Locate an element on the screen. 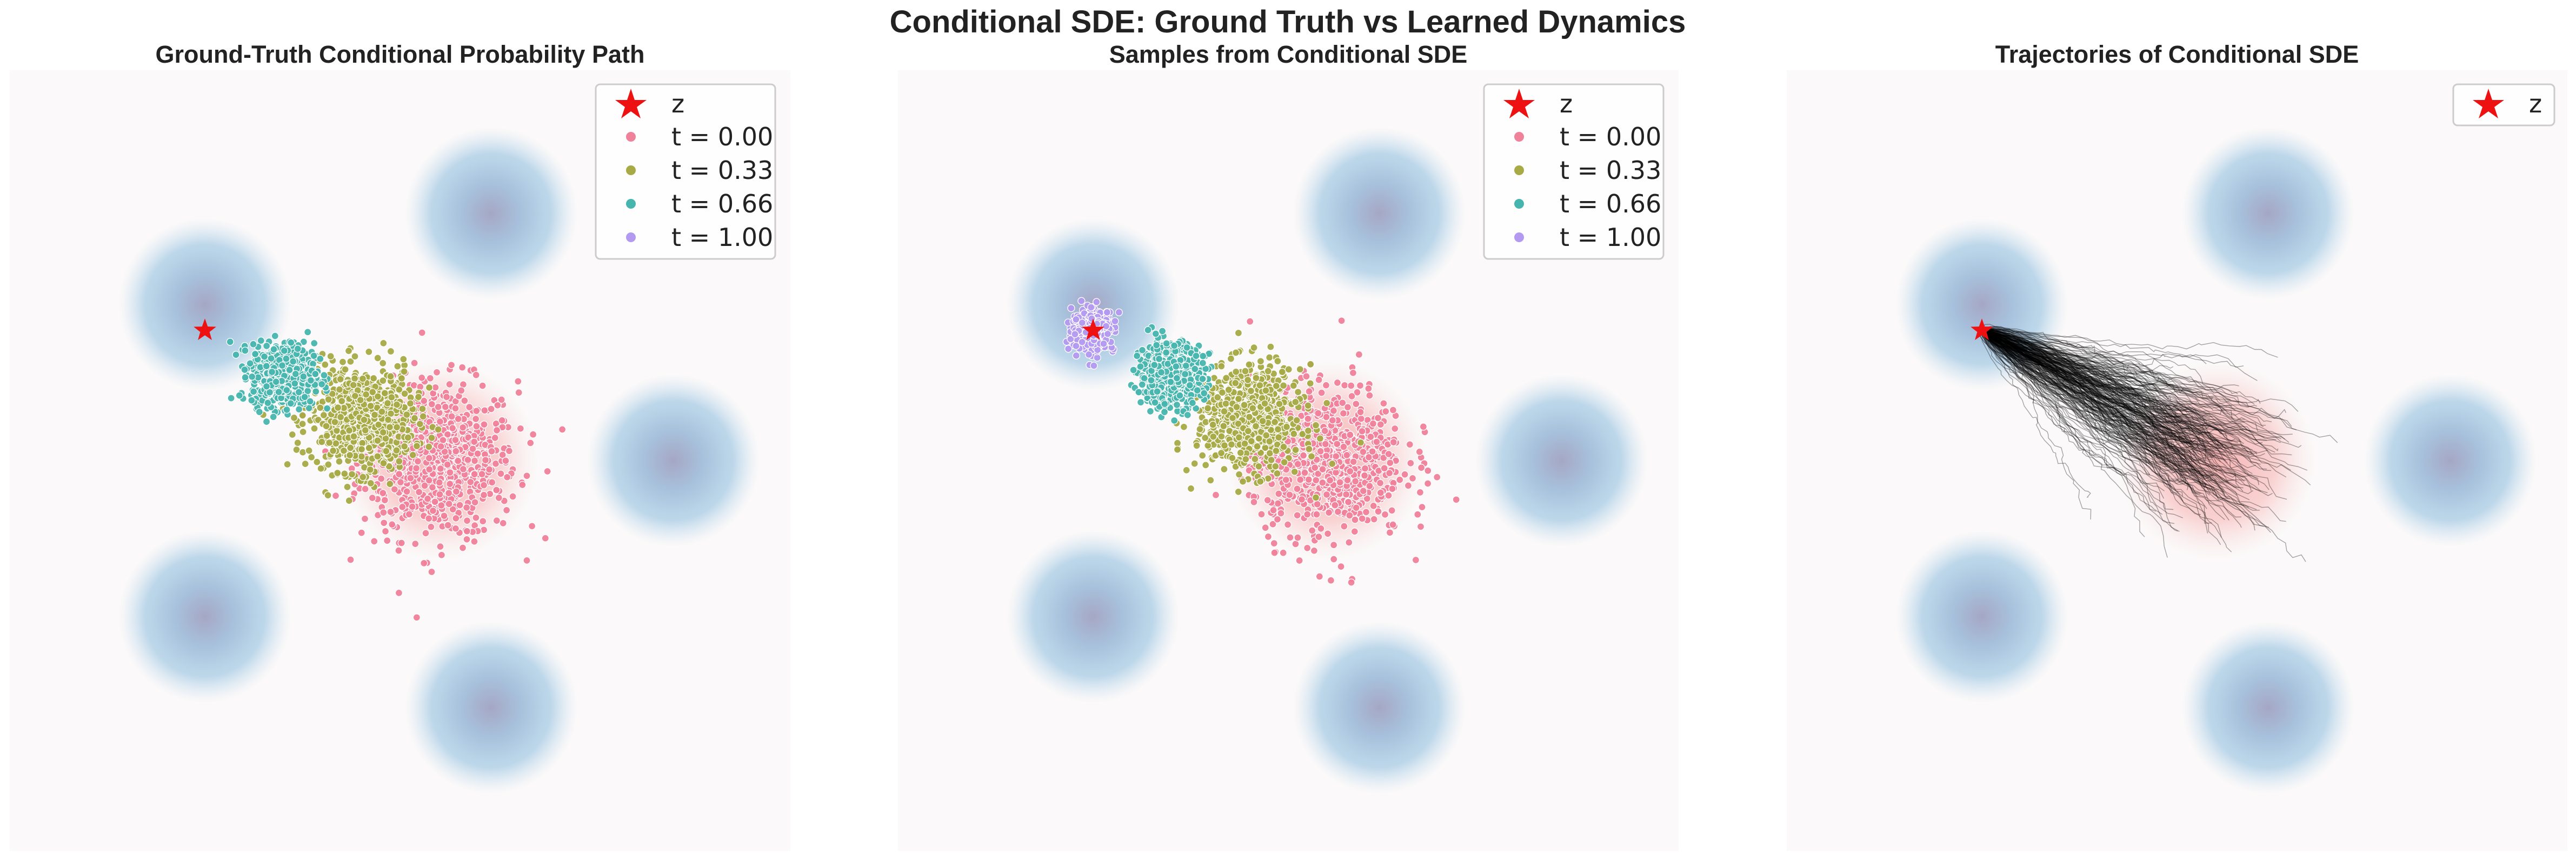  legend-marker-t033 is located at coordinates (631, 170).